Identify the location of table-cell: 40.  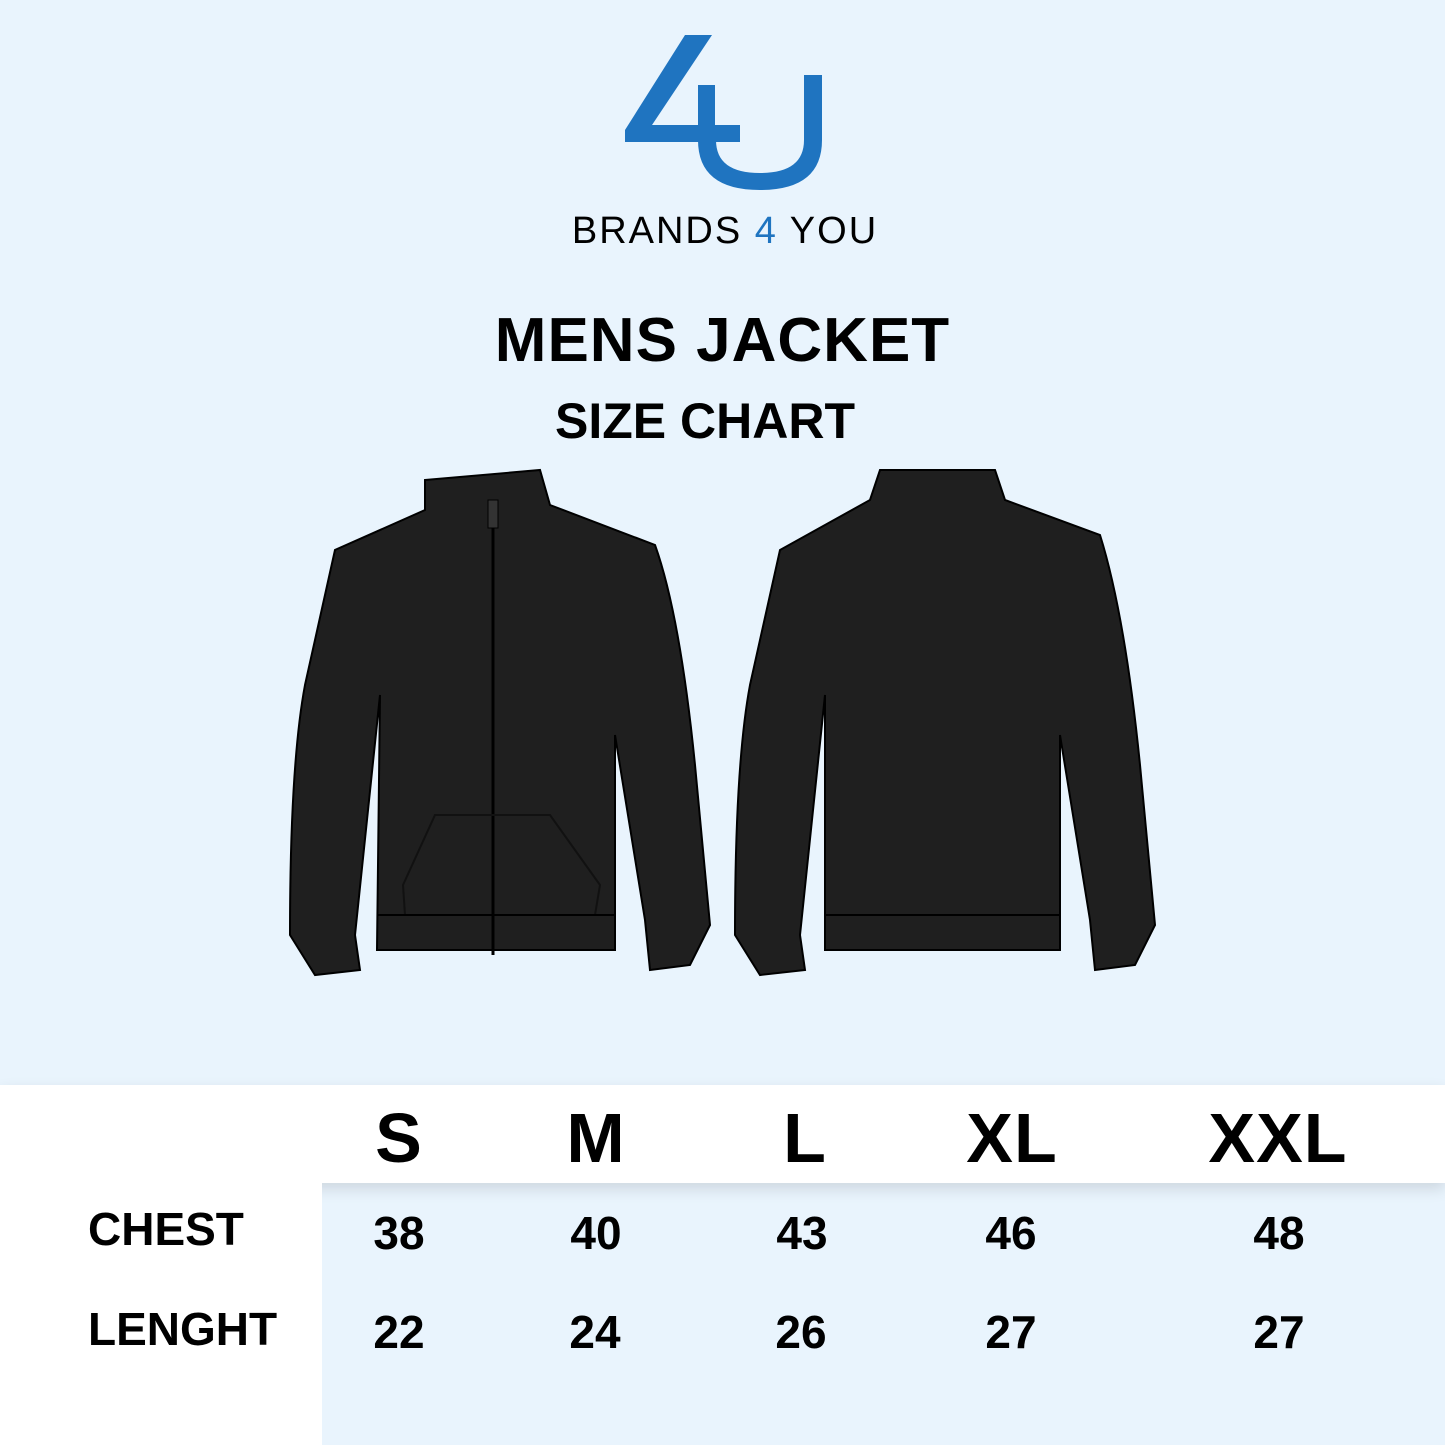
(596, 1233).